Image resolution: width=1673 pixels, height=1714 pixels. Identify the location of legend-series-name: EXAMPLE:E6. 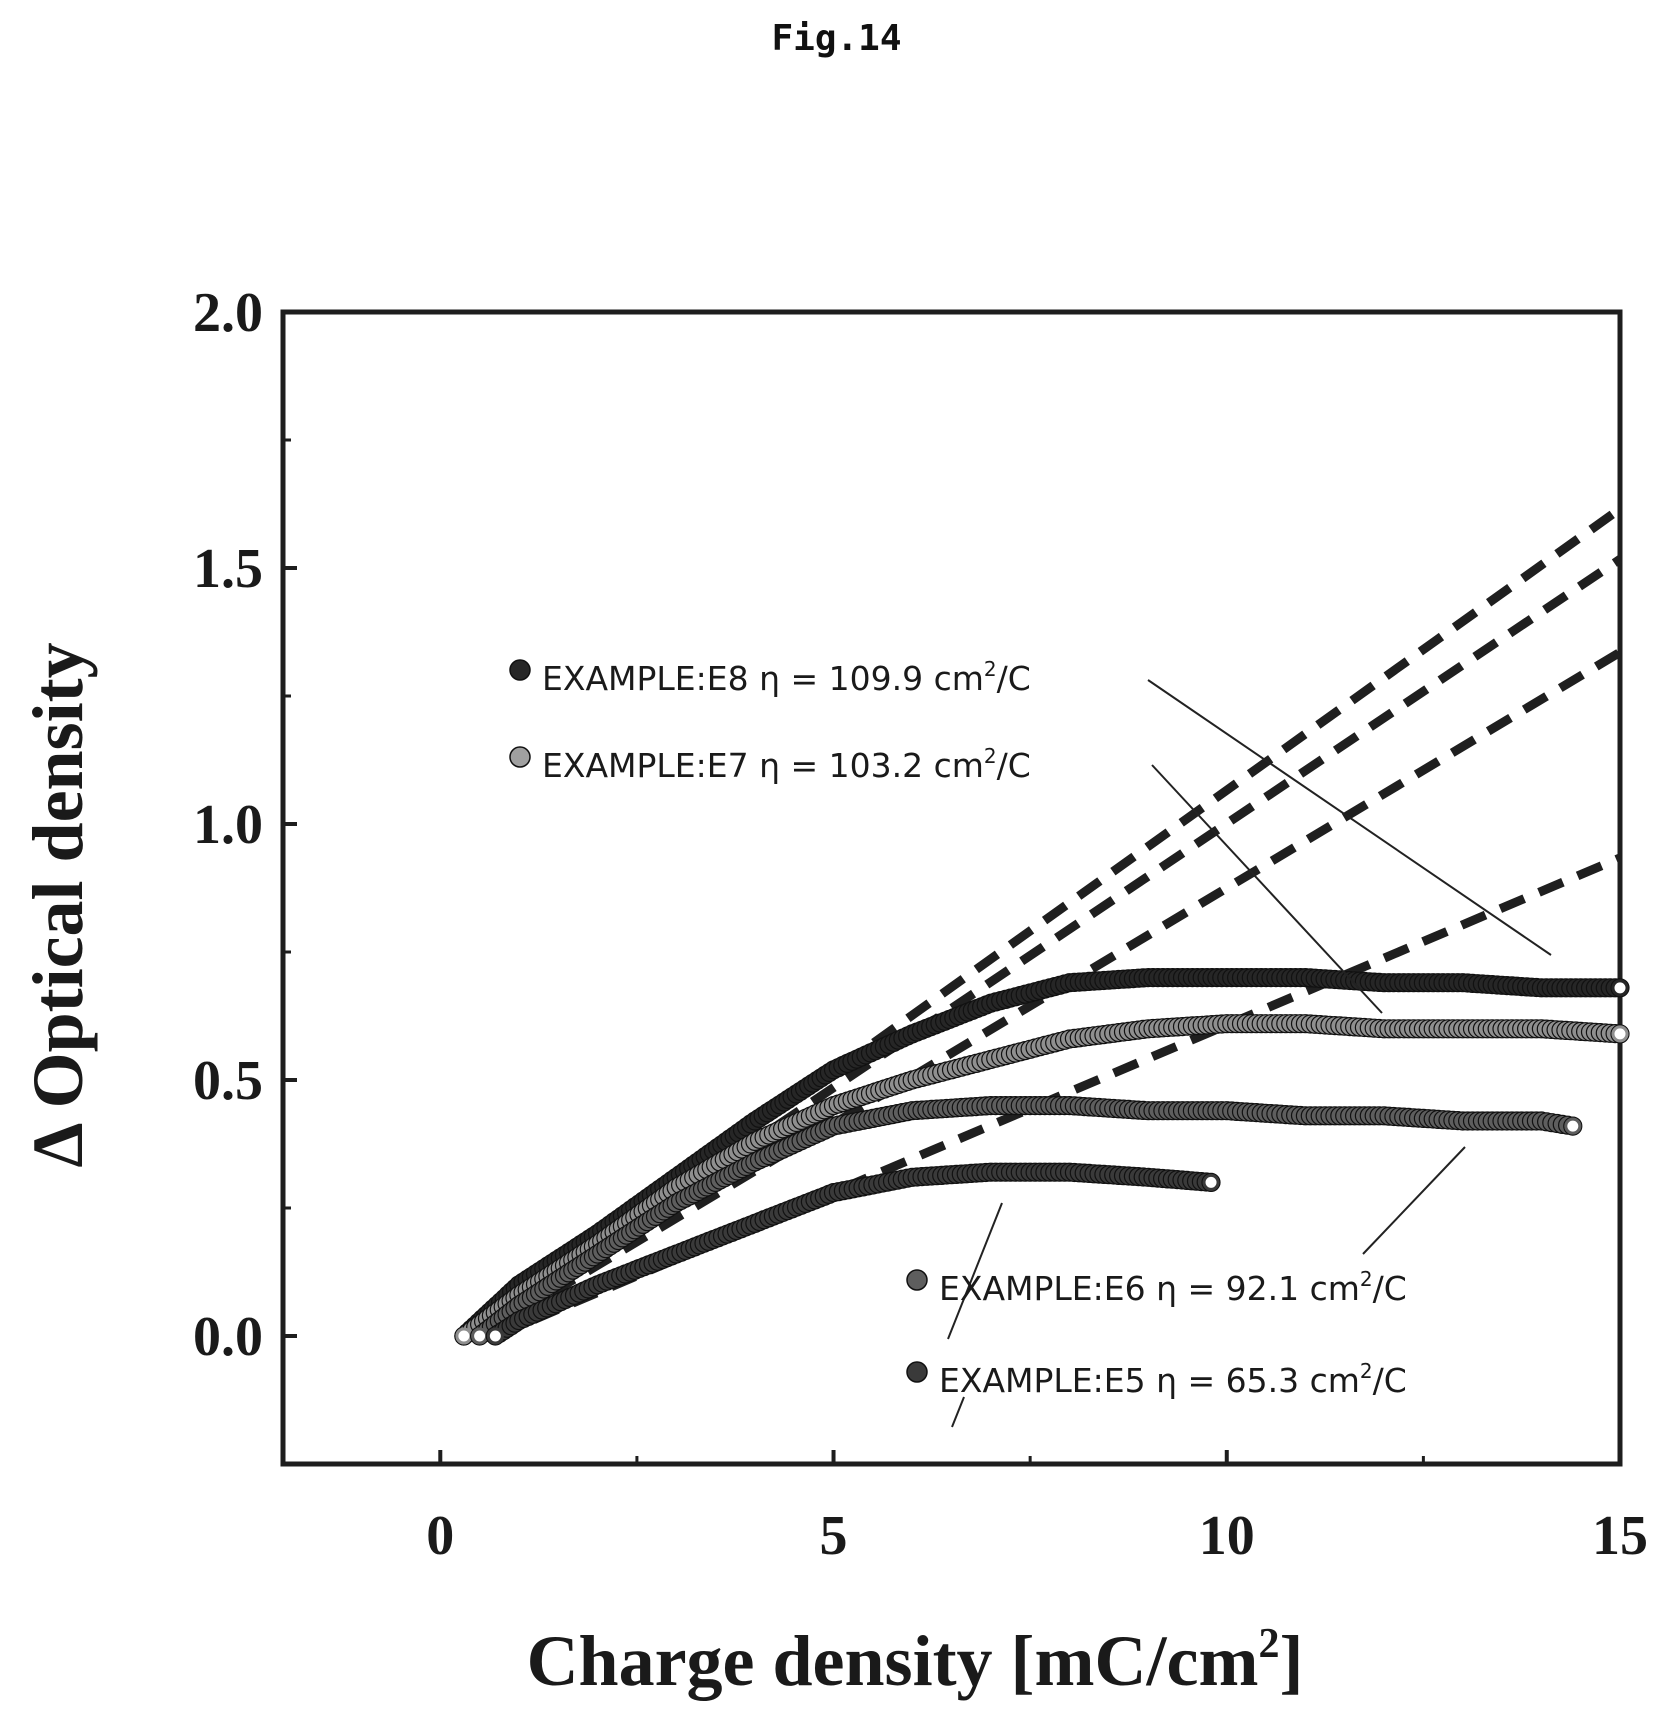
(1047, 1288).